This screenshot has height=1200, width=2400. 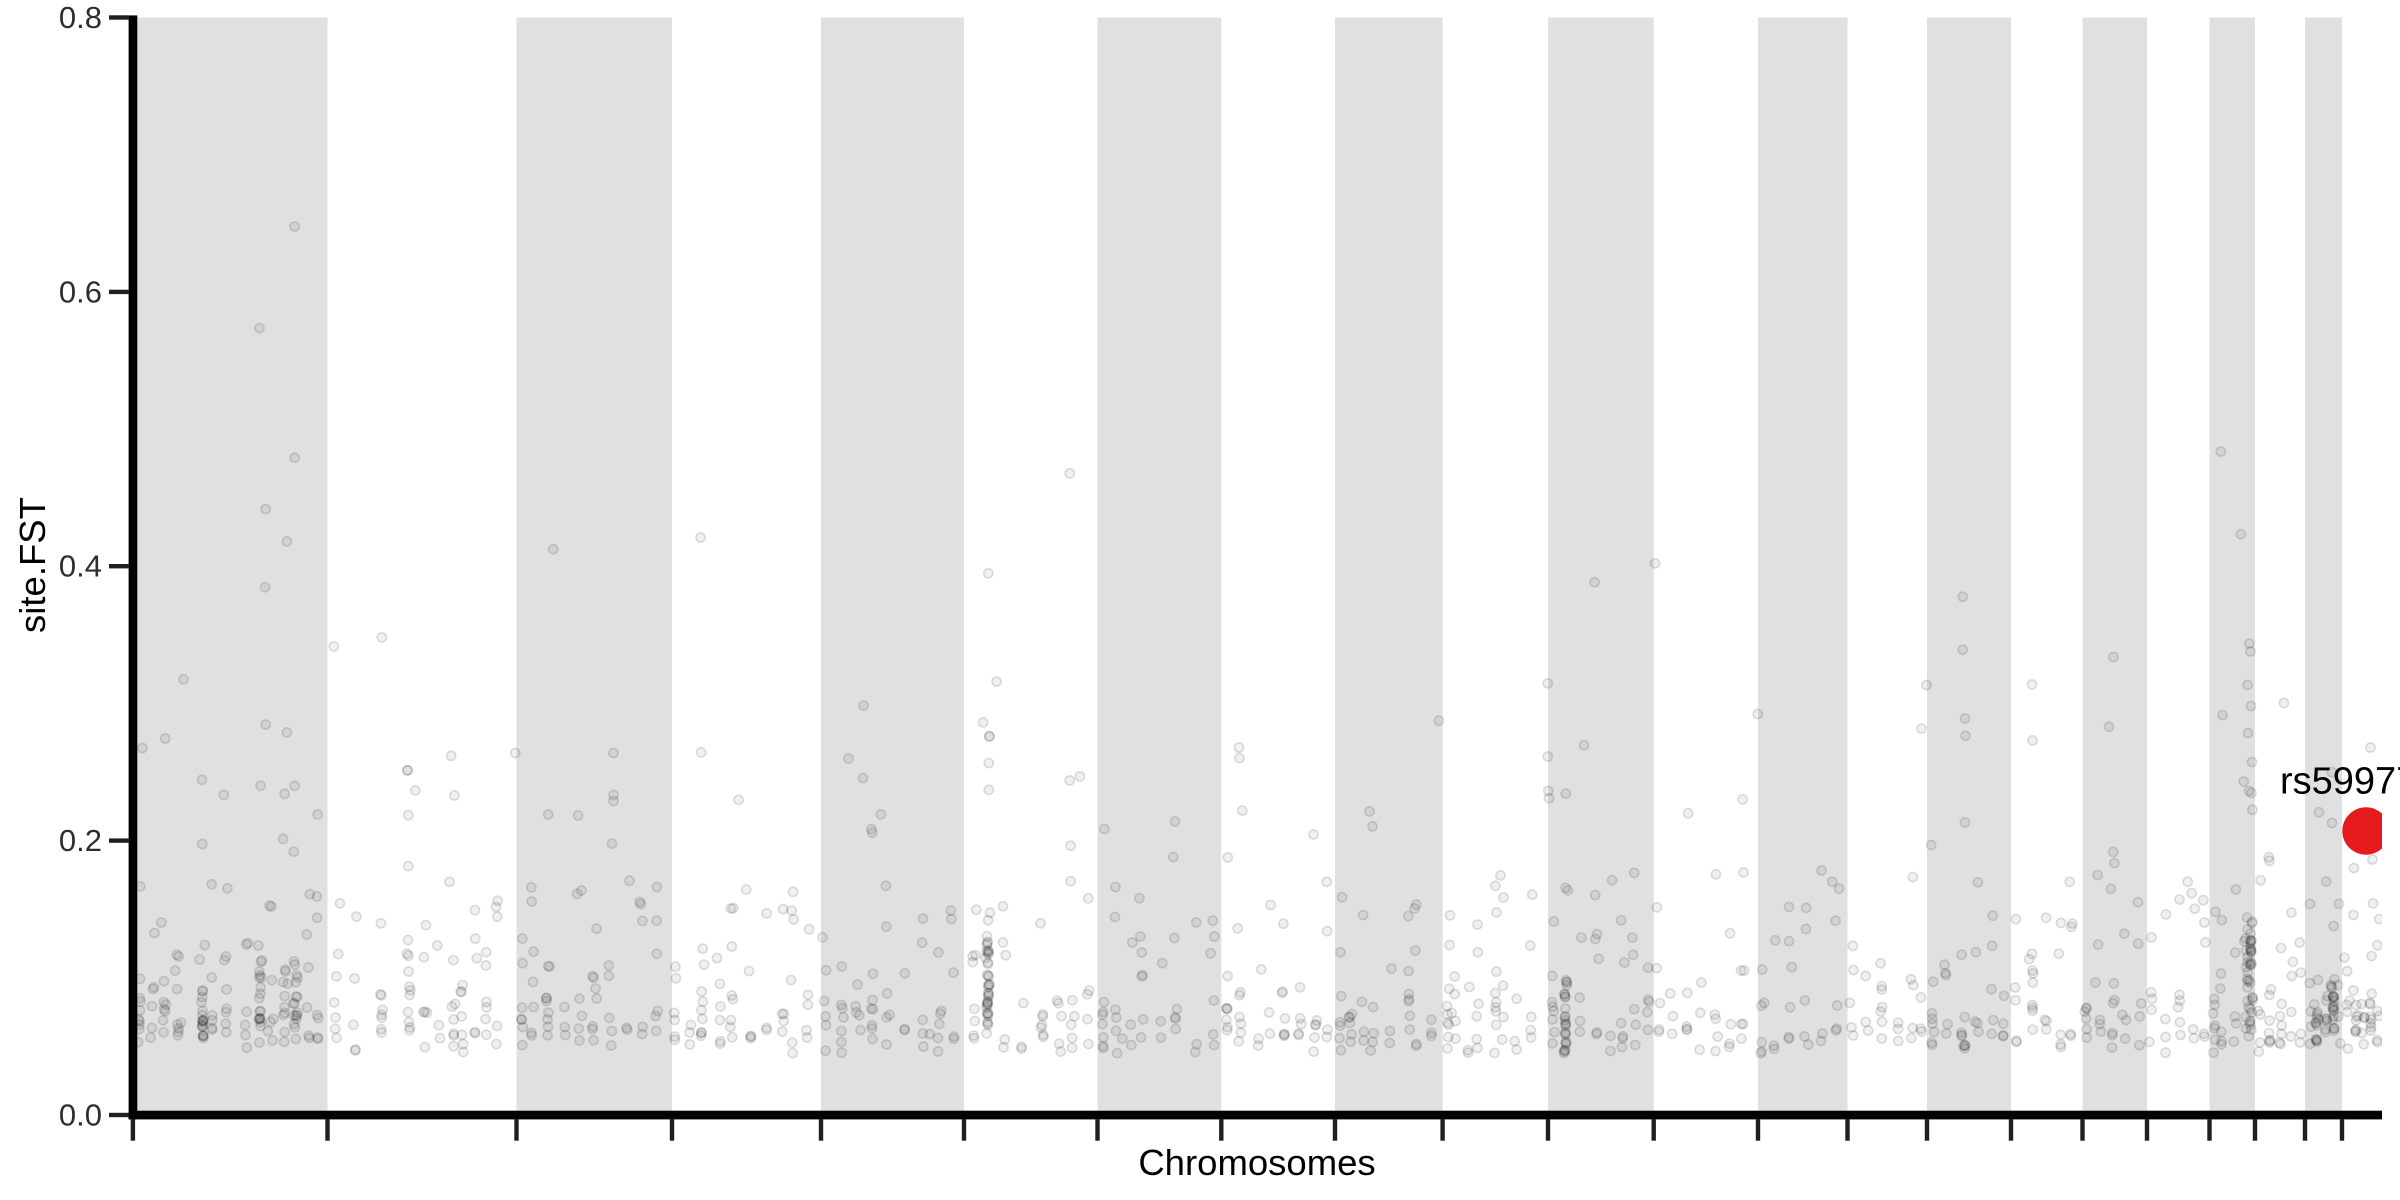 What do you see at coordinates (80, 1115) in the screenshot?
I see `svg-text: 0.0` at bounding box center [80, 1115].